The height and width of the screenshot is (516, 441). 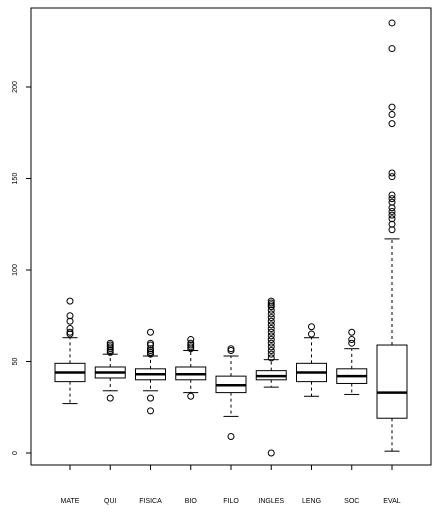 What do you see at coordinates (231, 501) in the screenshot?
I see `x-category-label: FILO` at bounding box center [231, 501].